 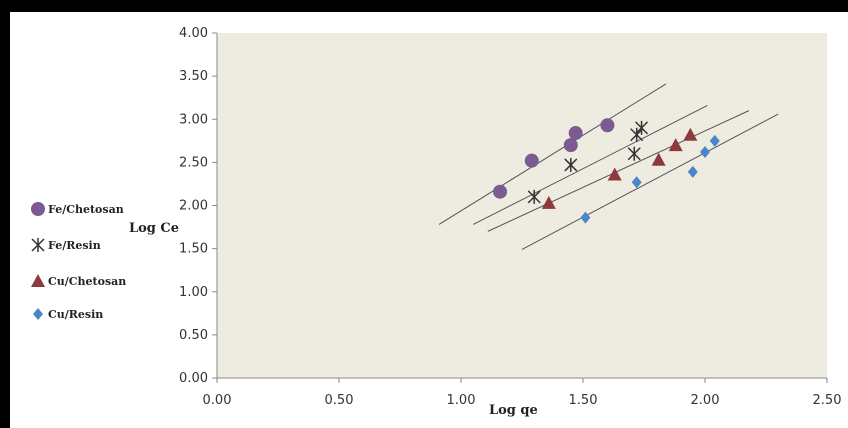 I want to click on y-tick-label: 1.50, so click(x=193, y=249).